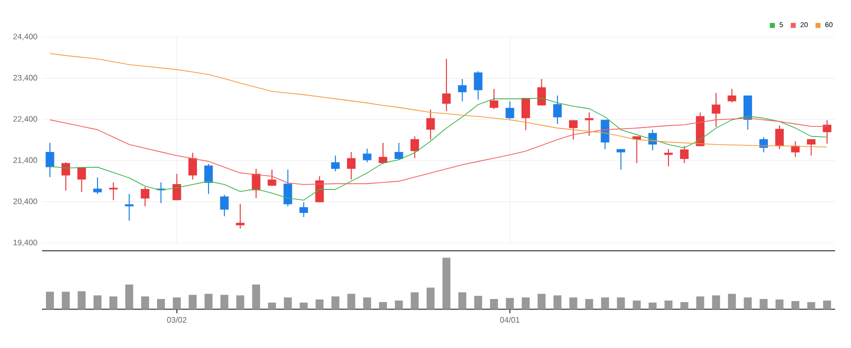  Describe the element at coordinates (176, 319) in the screenshot. I see `x-tick-label: 03/02` at that location.